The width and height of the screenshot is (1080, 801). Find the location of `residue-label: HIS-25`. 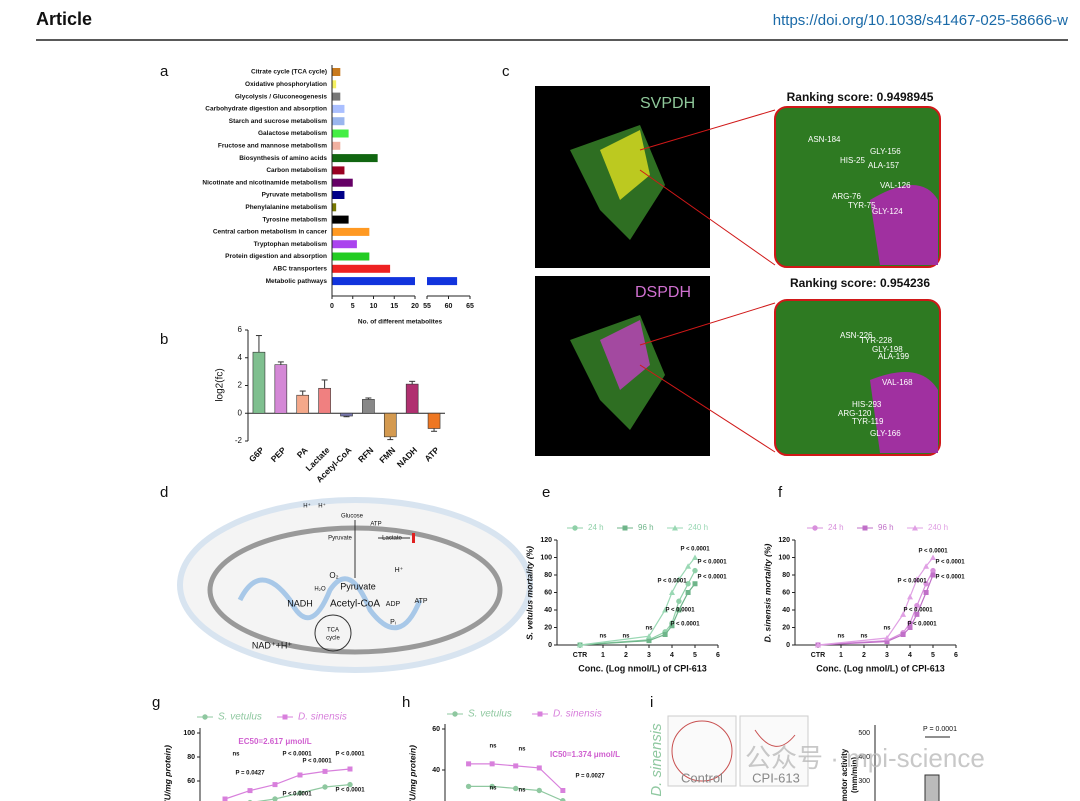

residue-label: HIS-25 is located at coordinates (852, 160).